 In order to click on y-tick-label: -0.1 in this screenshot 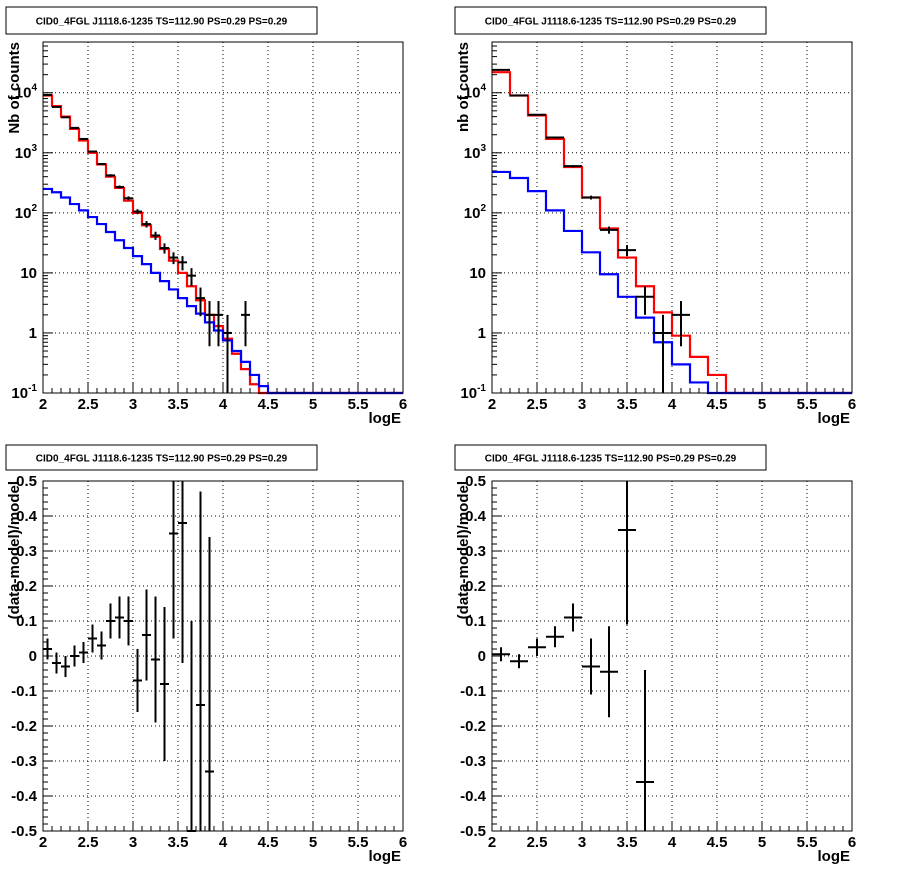, I will do `click(24, 691)`.